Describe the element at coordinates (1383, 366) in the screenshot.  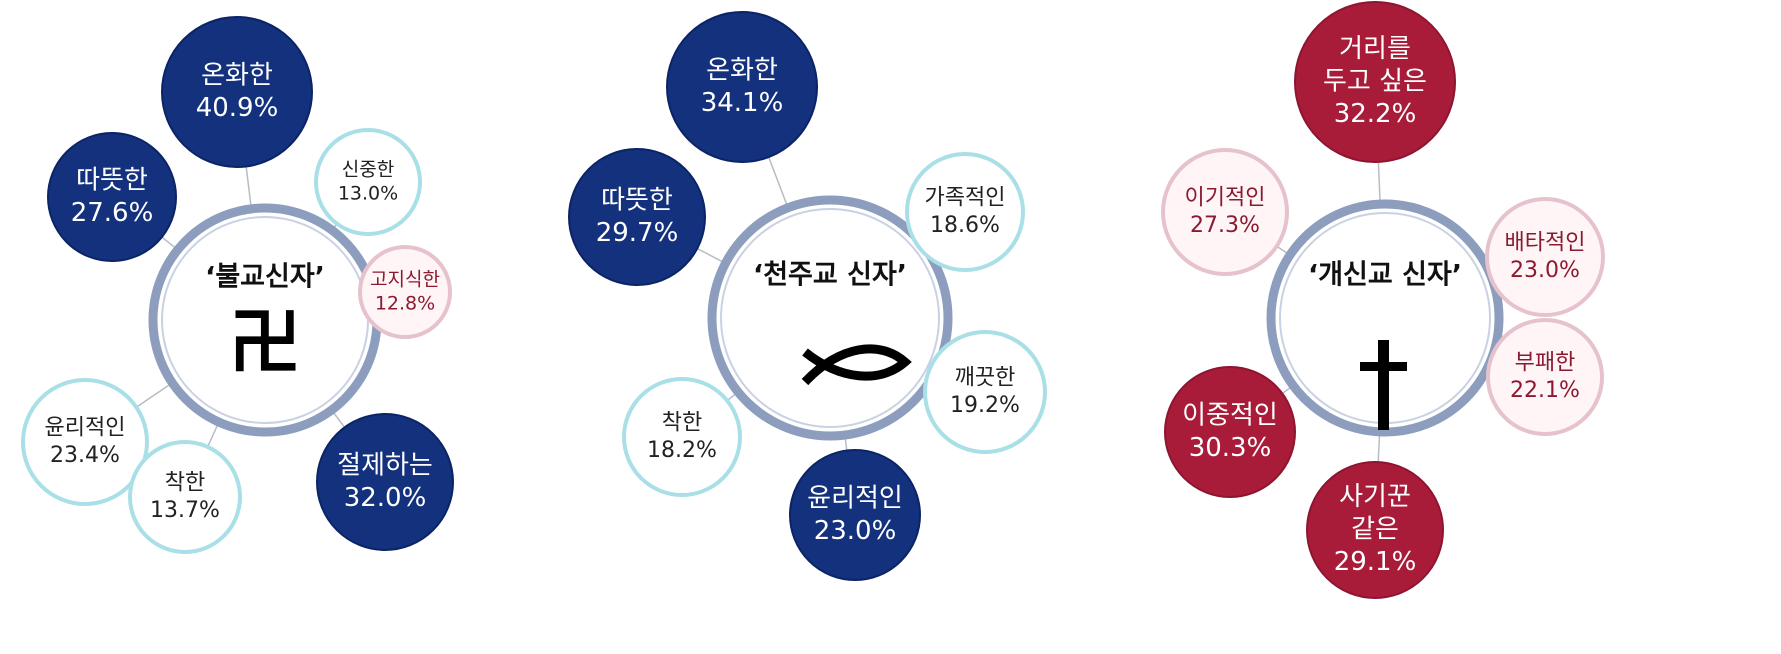
I see `cross-horizontal` at that location.